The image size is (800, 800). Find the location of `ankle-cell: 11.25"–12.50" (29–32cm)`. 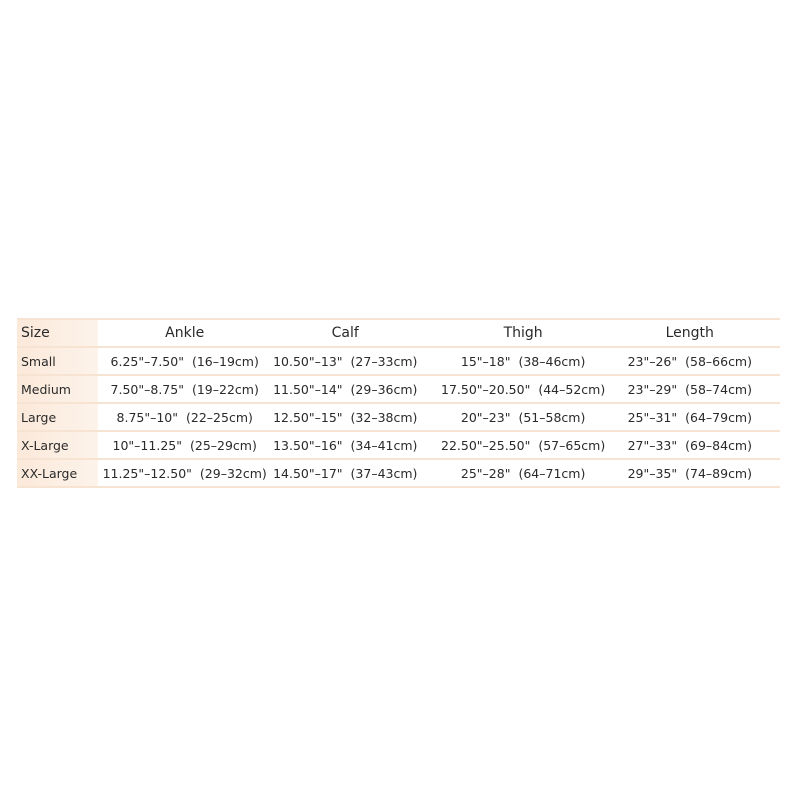

ankle-cell: 11.25"–12.50" (29–32cm) is located at coordinates (184, 473).